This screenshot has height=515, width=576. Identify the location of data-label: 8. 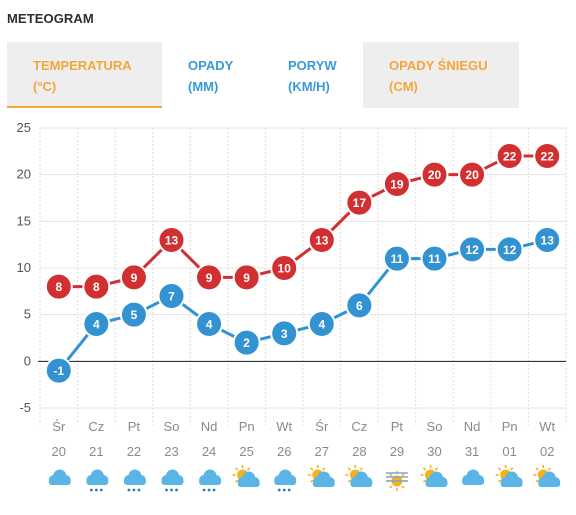
(96, 287).